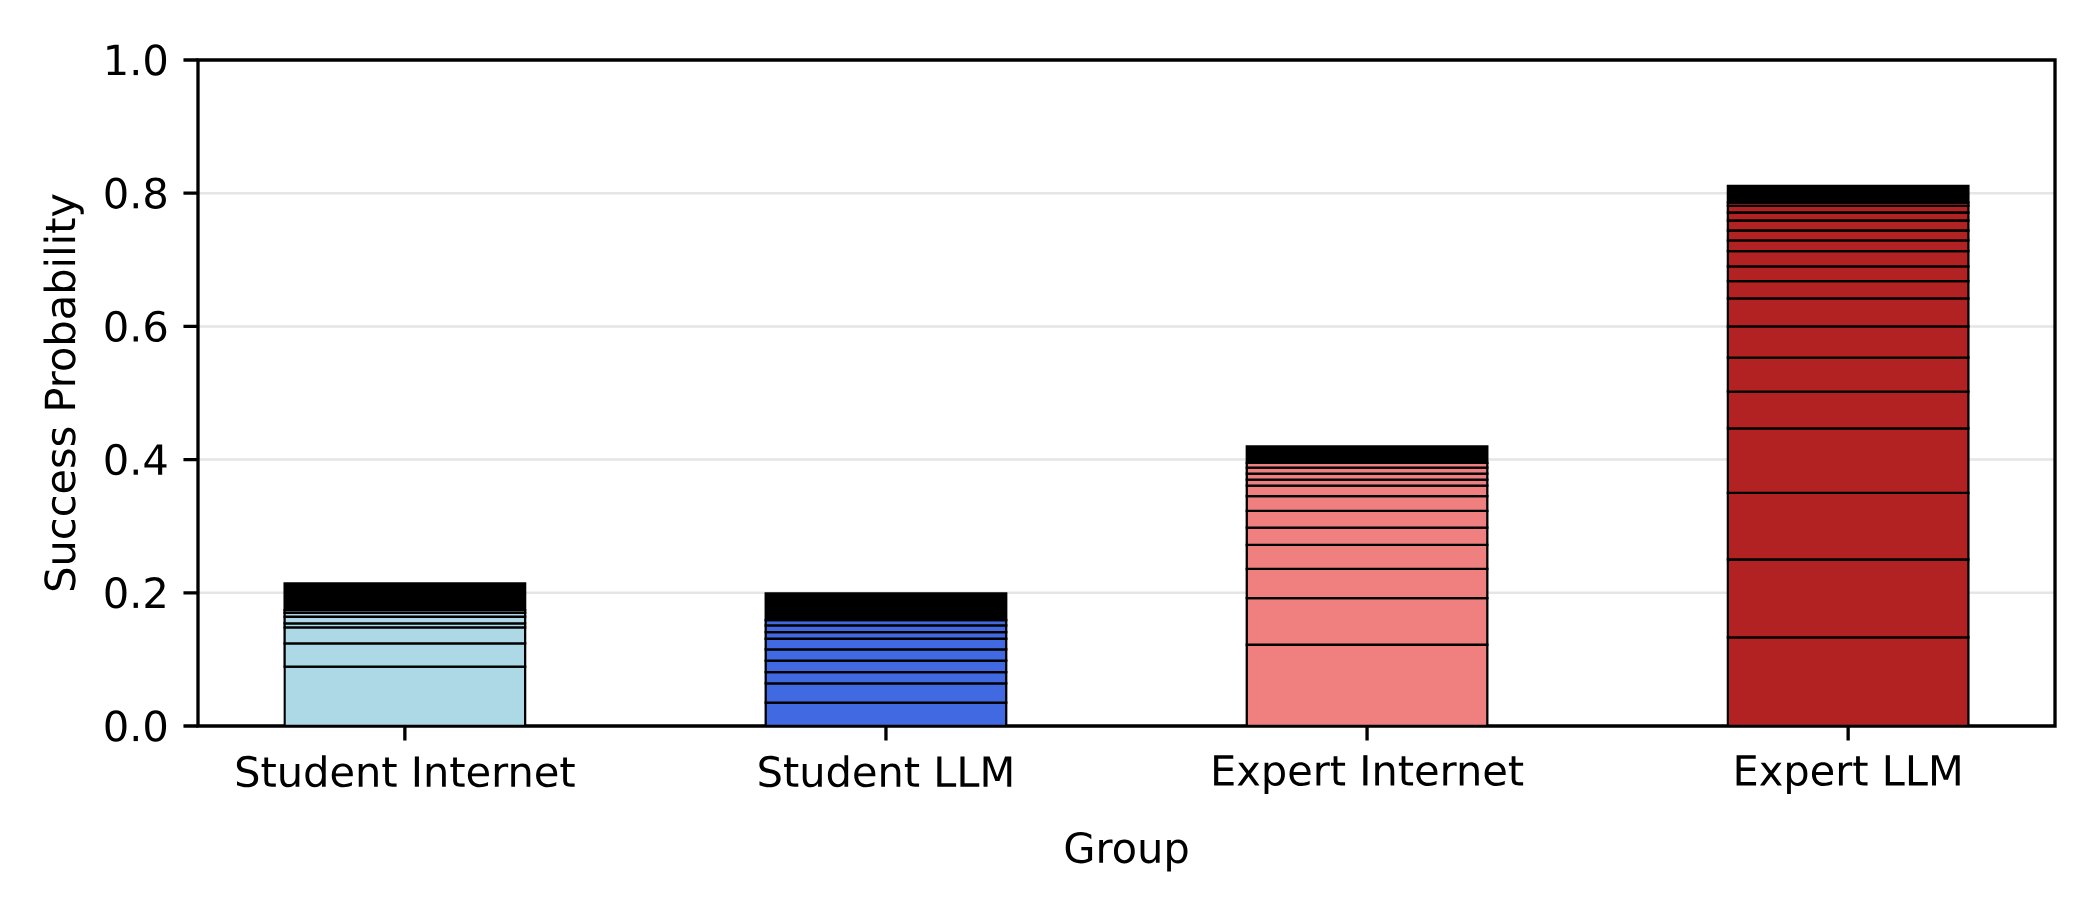 Image resolution: width=2100 pixels, height=900 pixels. I want to click on x-tick-label: Student LLM, so click(885, 771).